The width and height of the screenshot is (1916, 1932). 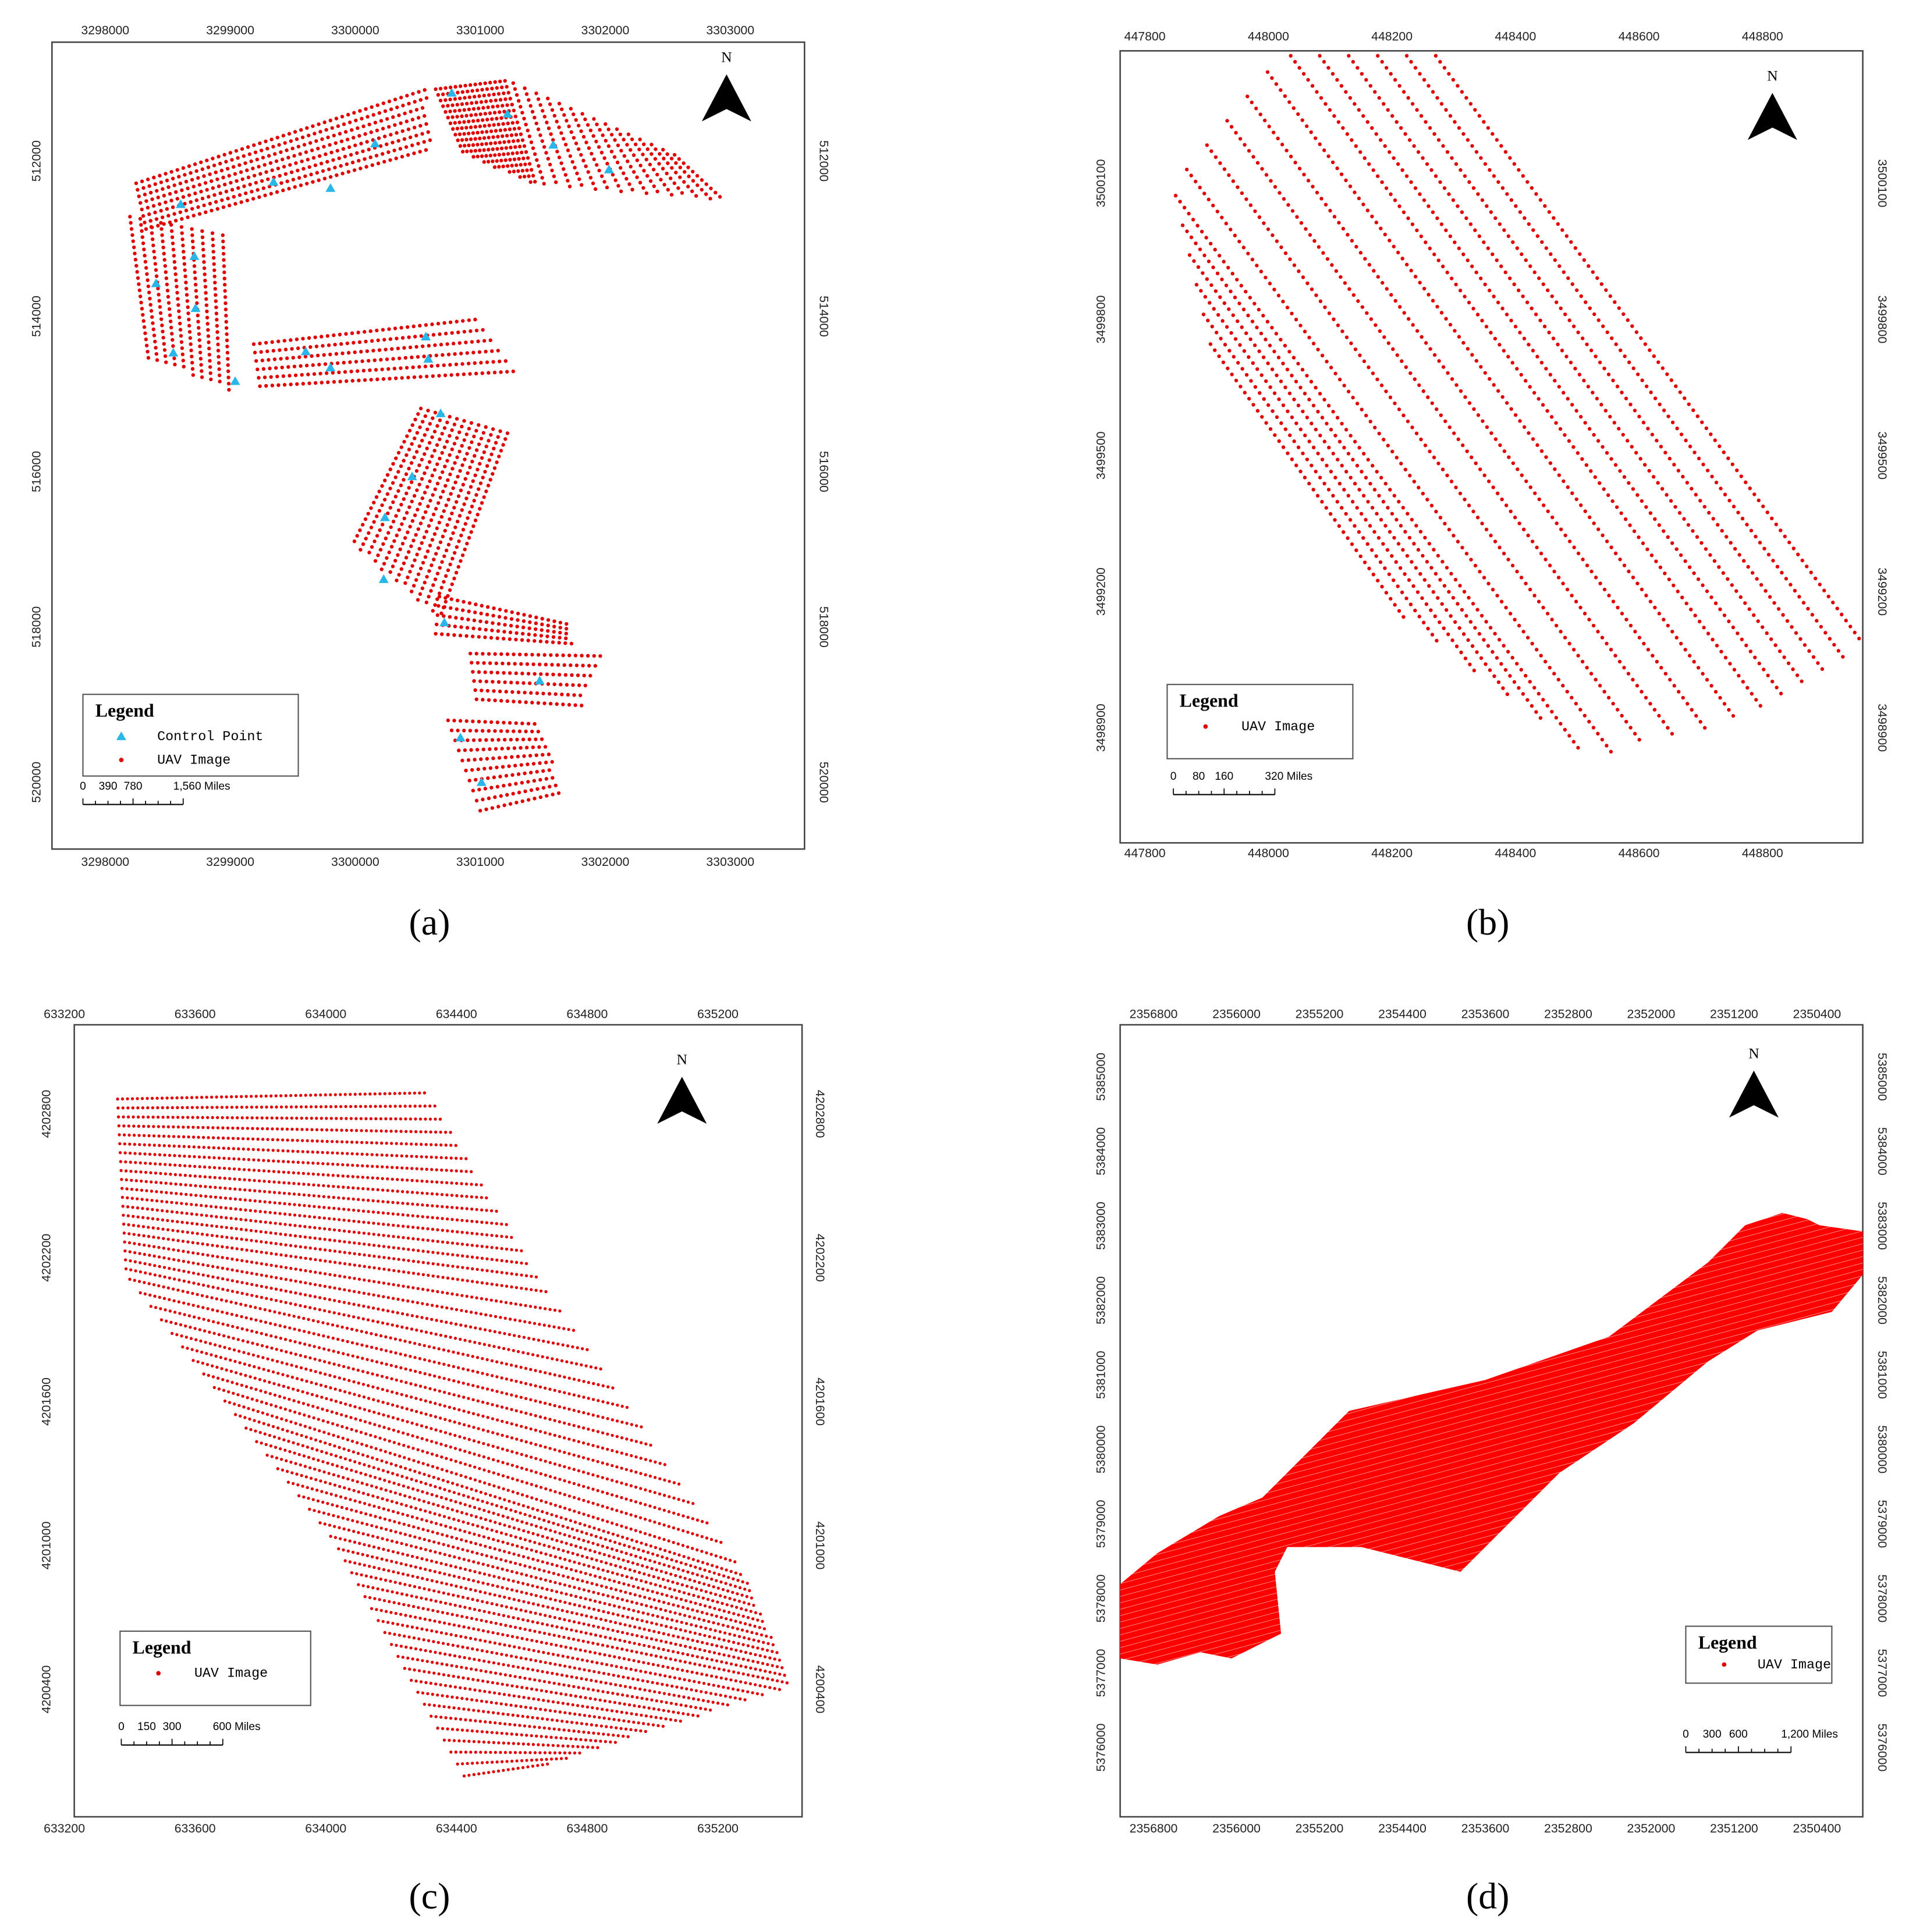 I want to click on y-tick-label: 5377000, so click(x=1101, y=1673).